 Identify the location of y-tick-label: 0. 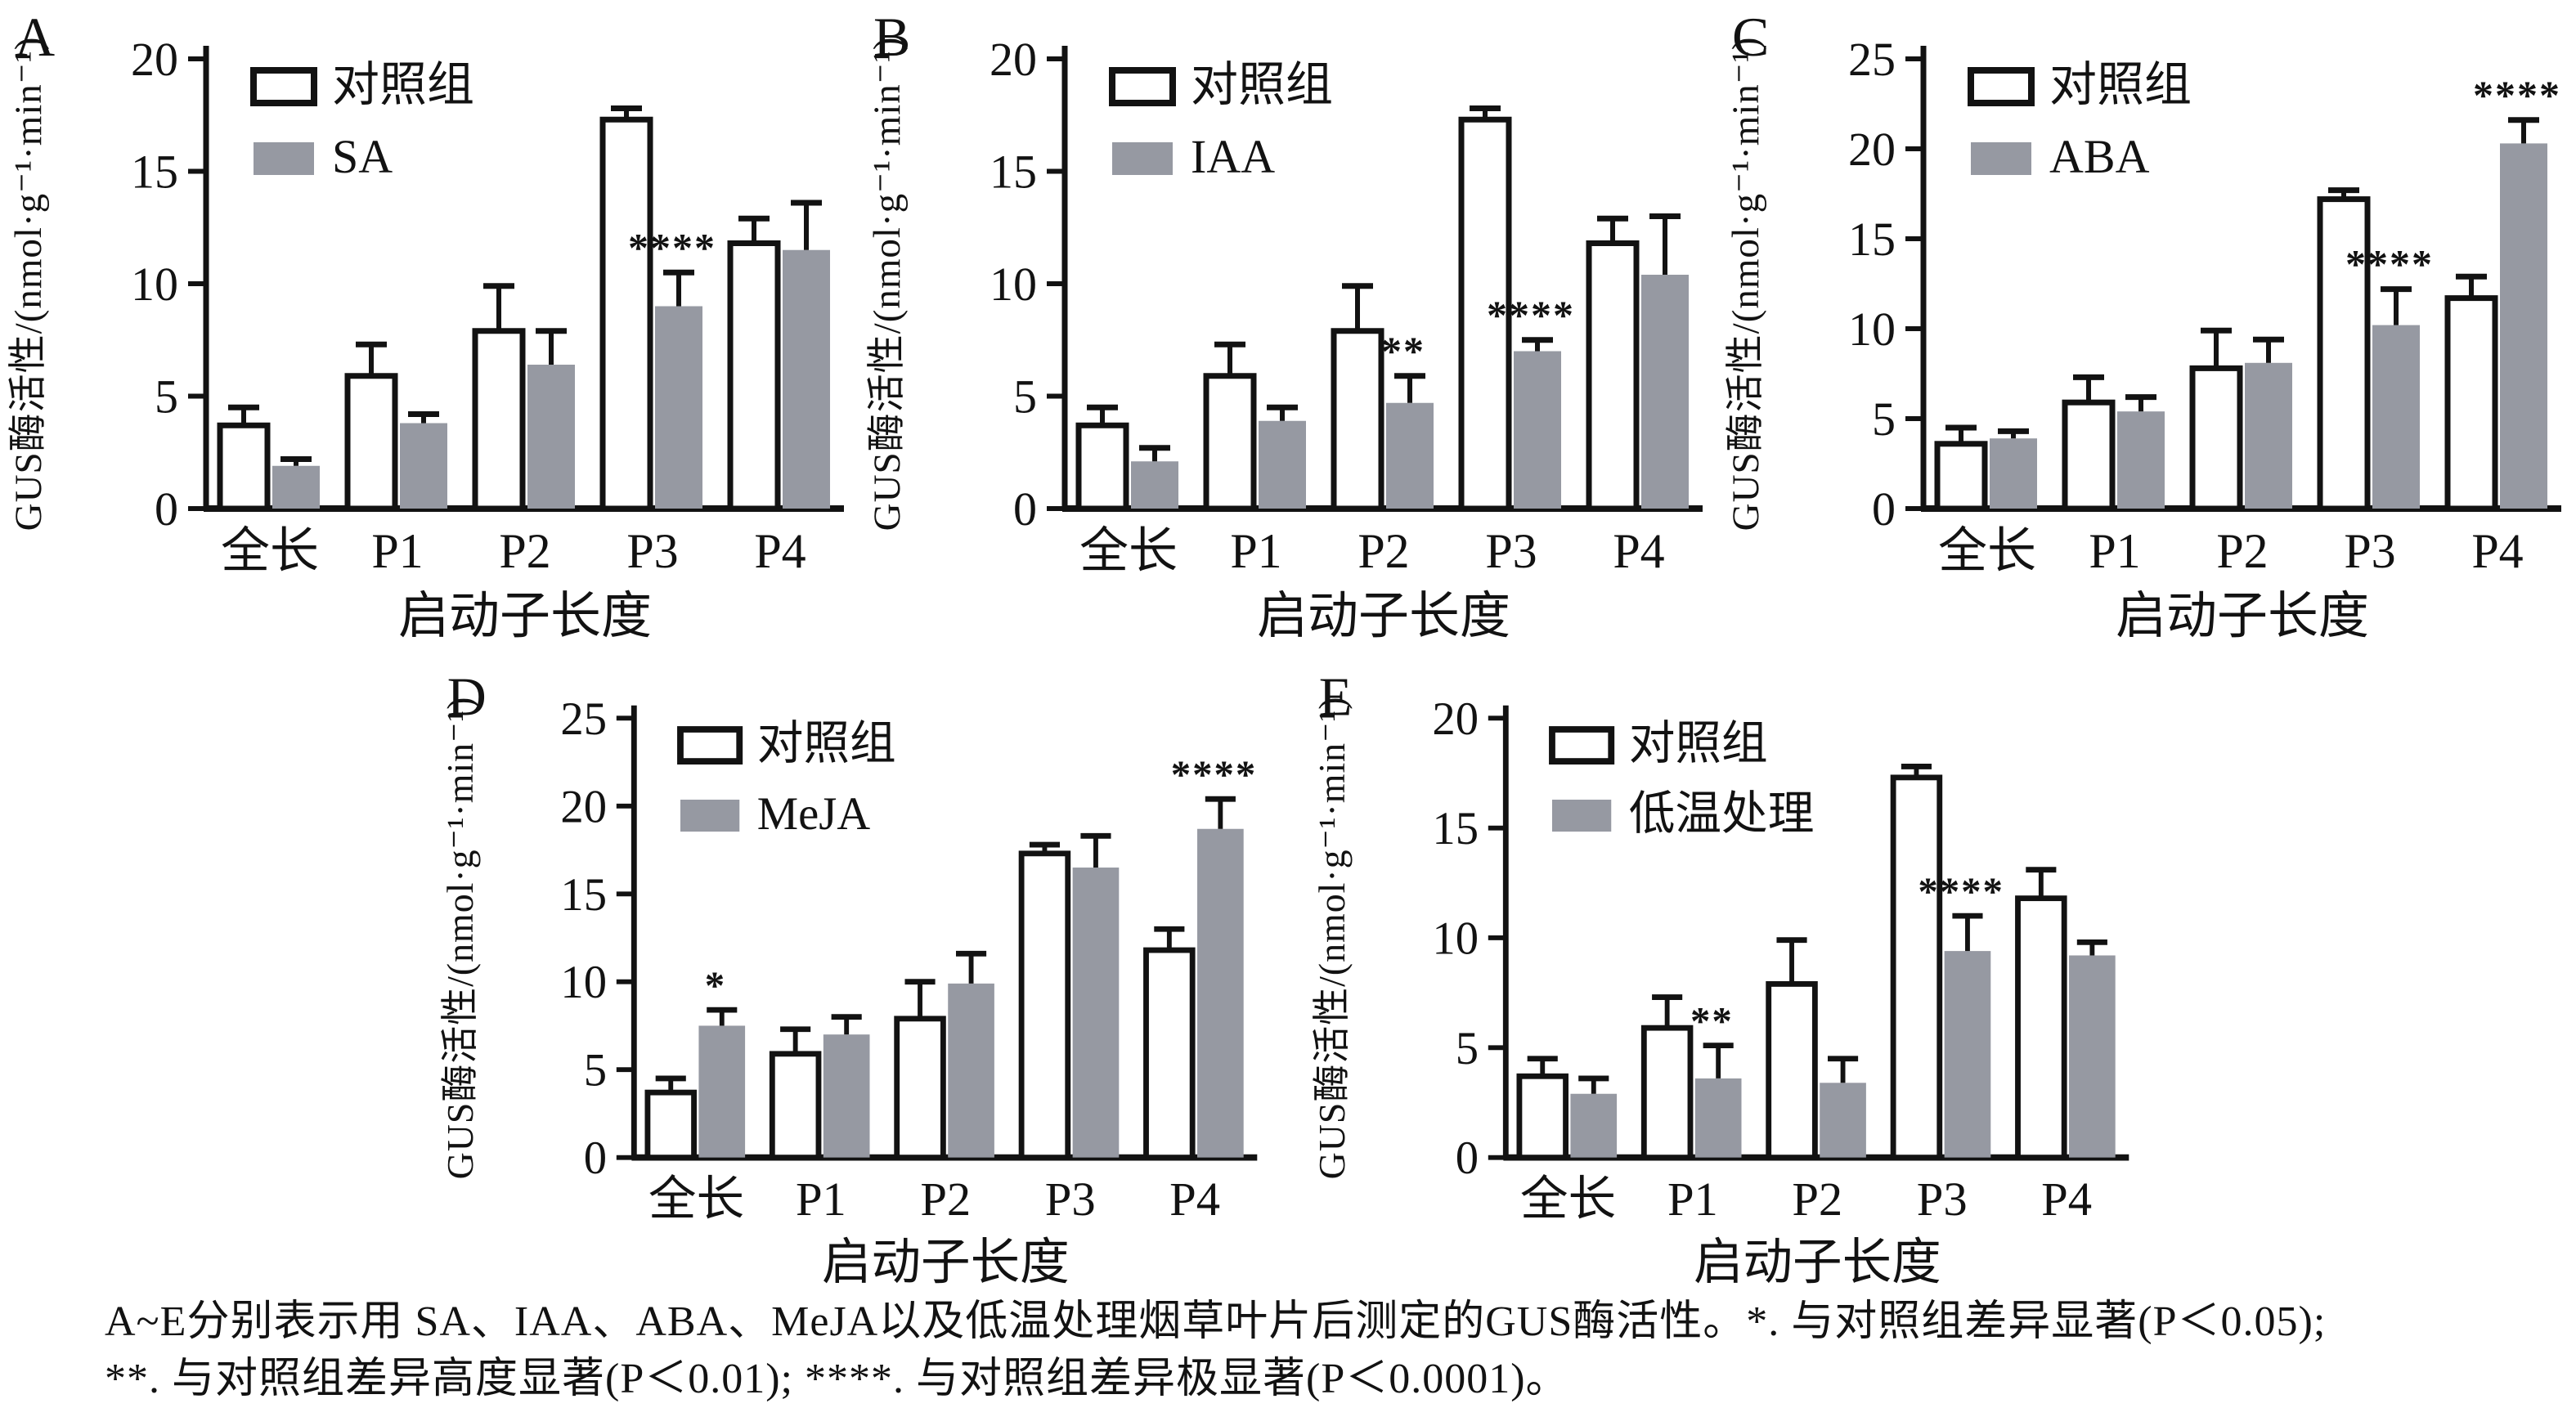
(596, 1158).